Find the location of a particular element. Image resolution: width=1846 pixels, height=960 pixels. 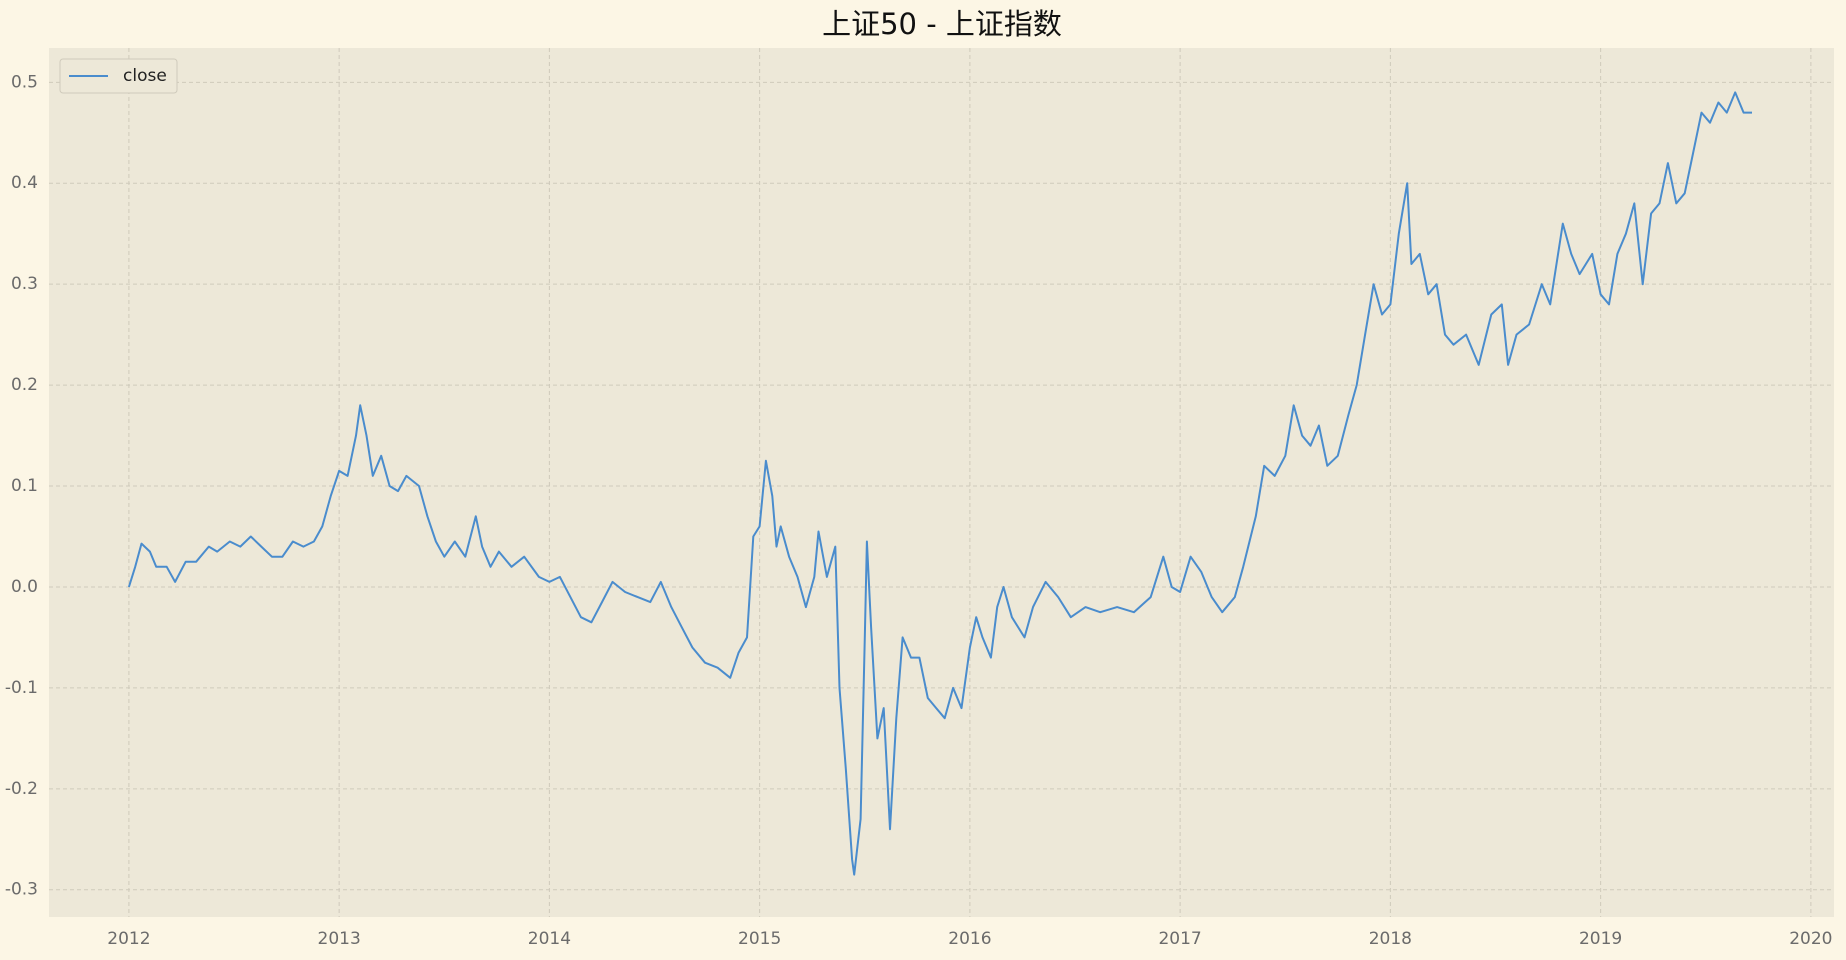

x-tick-label: 2017 is located at coordinates (1179, 939).